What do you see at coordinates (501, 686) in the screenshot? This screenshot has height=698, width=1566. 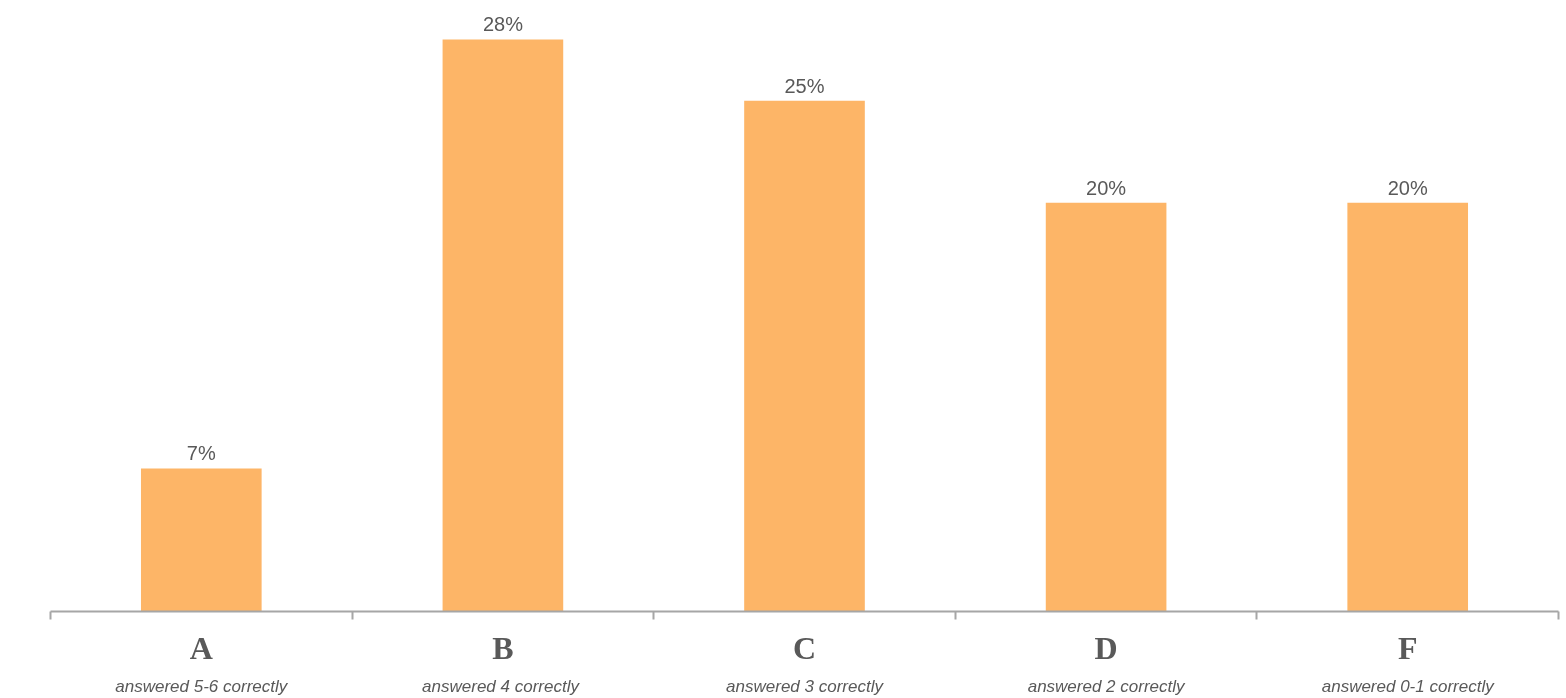 I see `text: answered 4 correctly` at bounding box center [501, 686].